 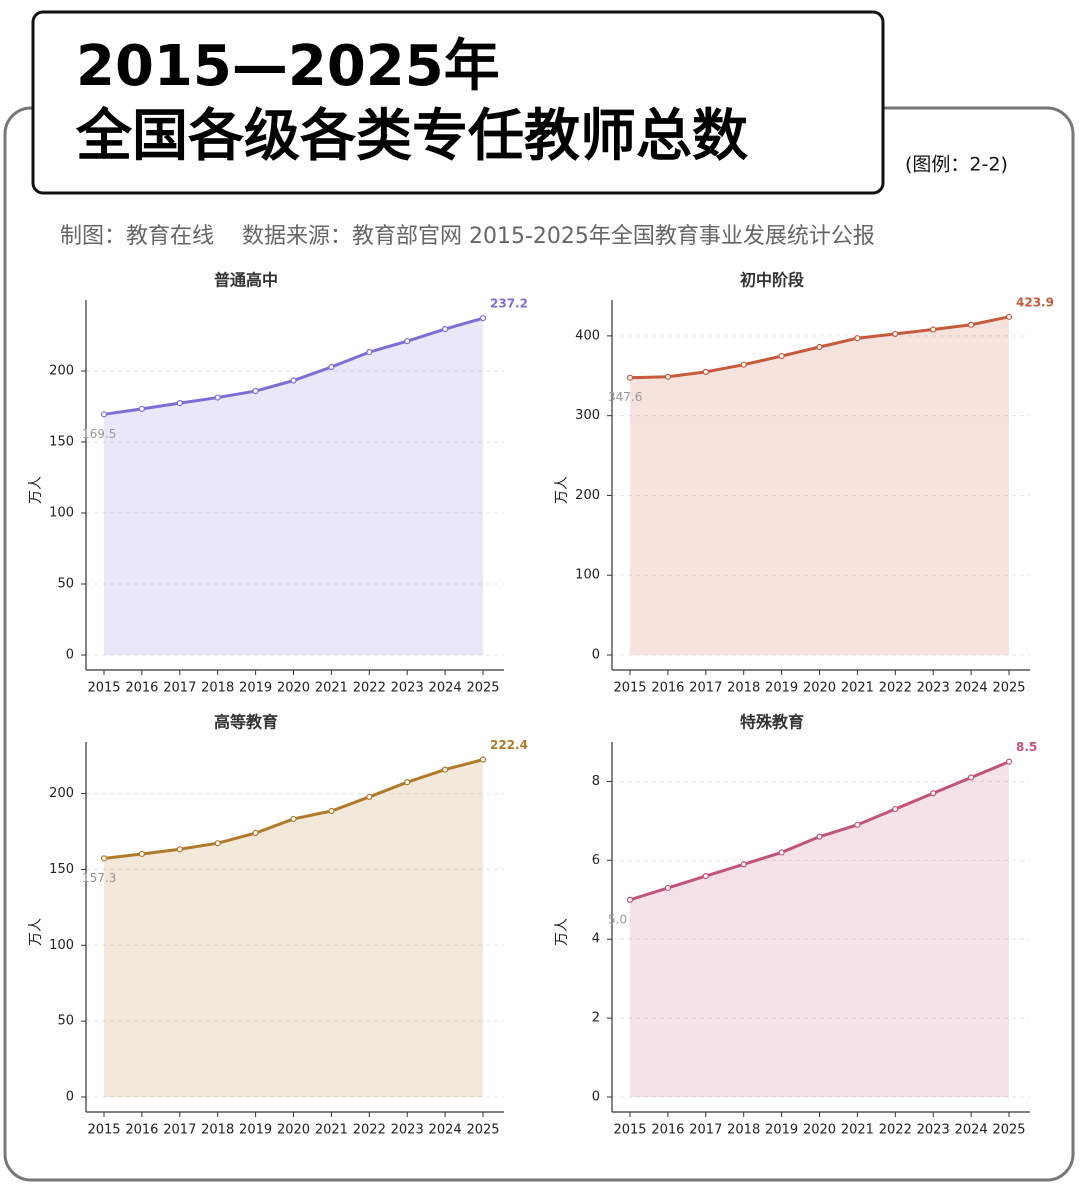 What do you see at coordinates (288, 66) in the screenshot?
I see `title: 2015—2025年` at bounding box center [288, 66].